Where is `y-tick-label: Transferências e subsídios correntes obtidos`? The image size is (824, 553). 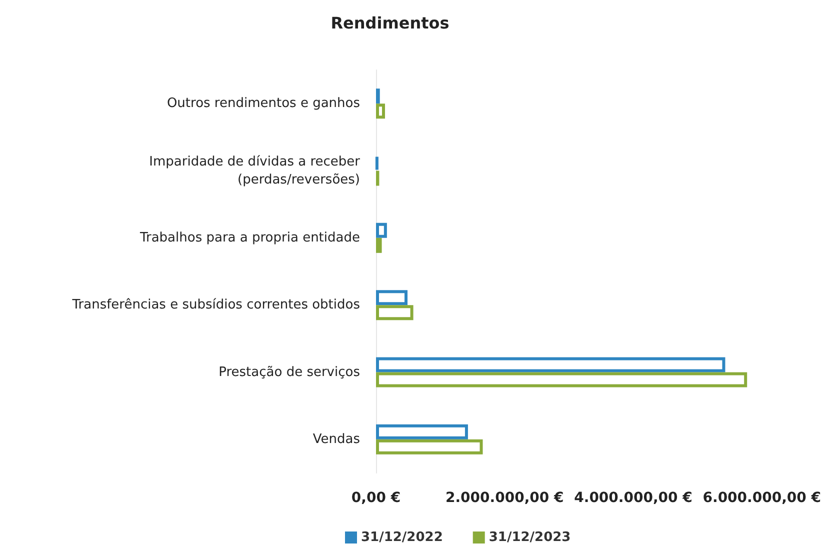
y-tick-label: Transferências e subsídios correntes obtidos is located at coordinates (215, 305).